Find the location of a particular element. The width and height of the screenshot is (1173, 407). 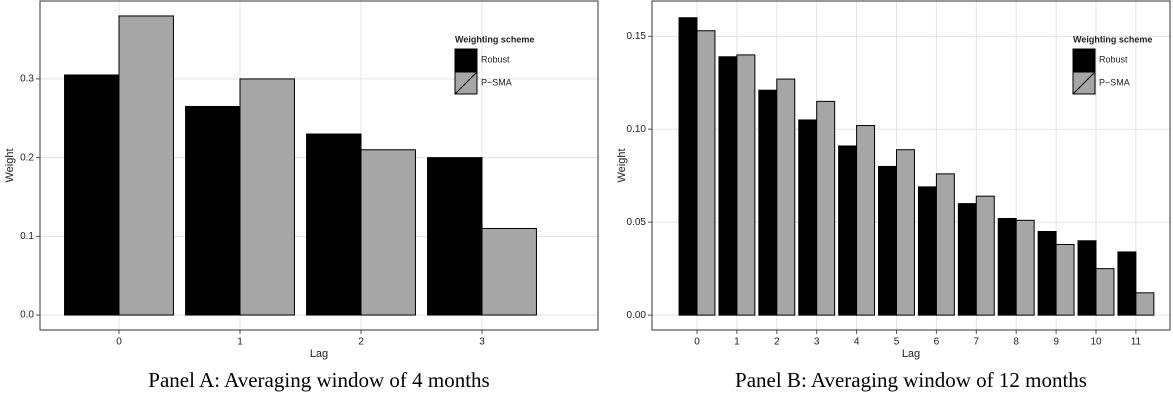

caption: Panel A: Averaging window of 4 months is located at coordinates (318, 380).